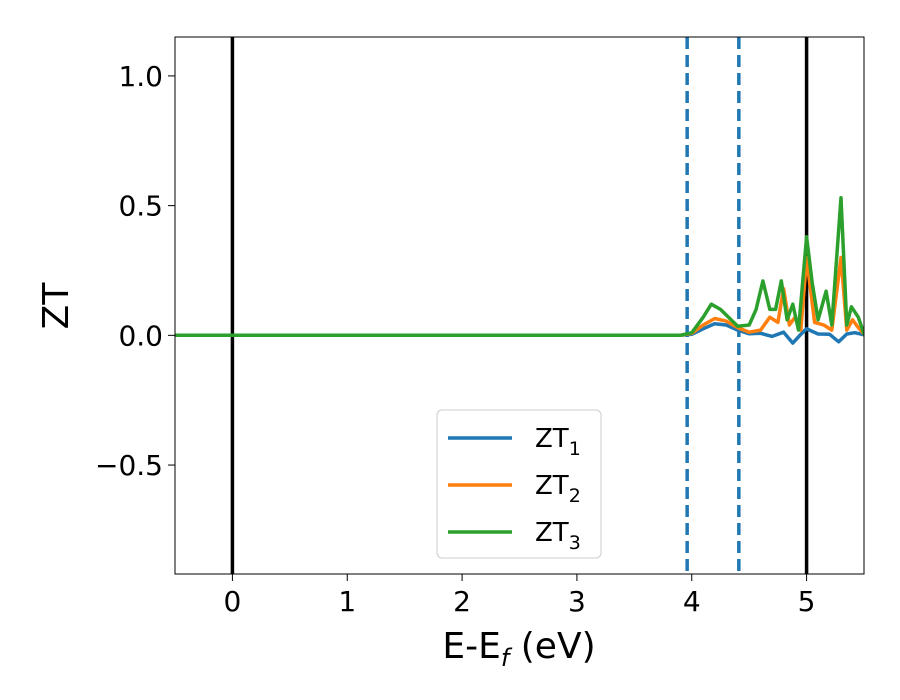  What do you see at coordinates (129, 465) in the screenshot?
I see `y-tick-label: −0.5` at bounding box center [129, 465].